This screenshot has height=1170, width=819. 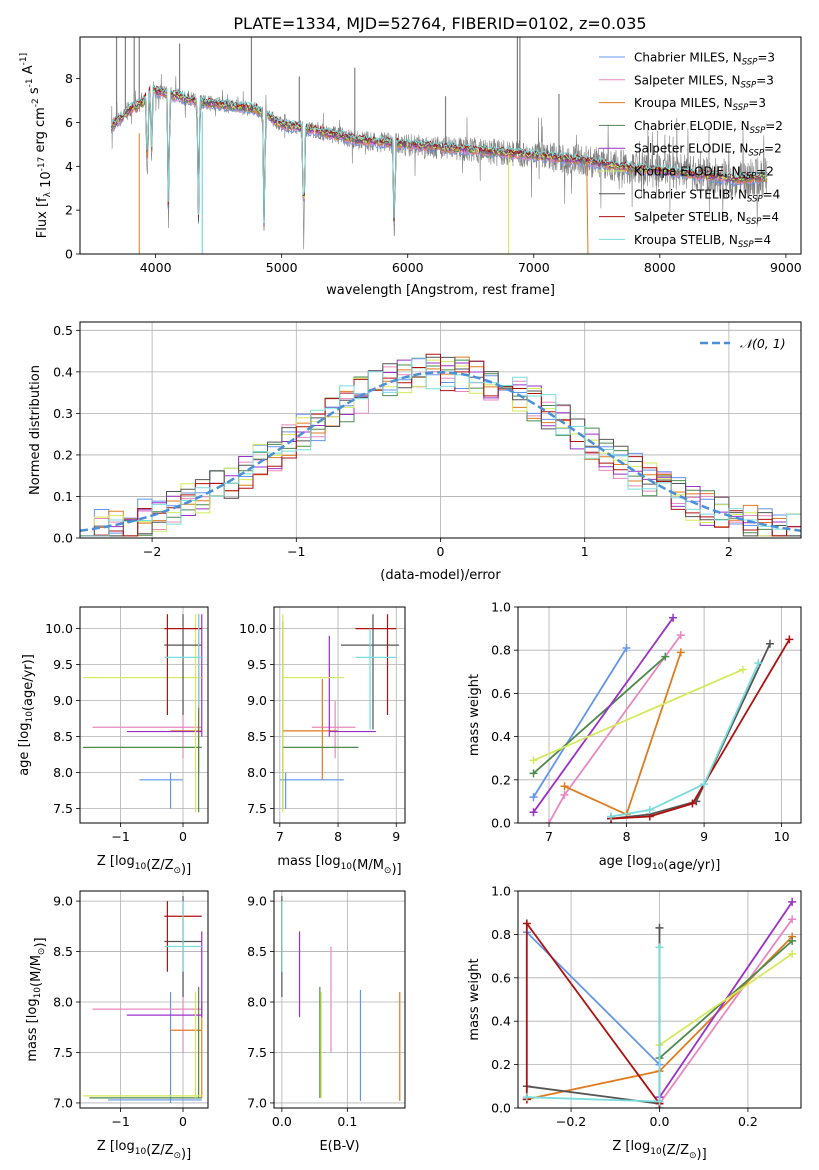 I want to click on mass-vs-EBV-panel-plot-area, so click(x=341, y=998).